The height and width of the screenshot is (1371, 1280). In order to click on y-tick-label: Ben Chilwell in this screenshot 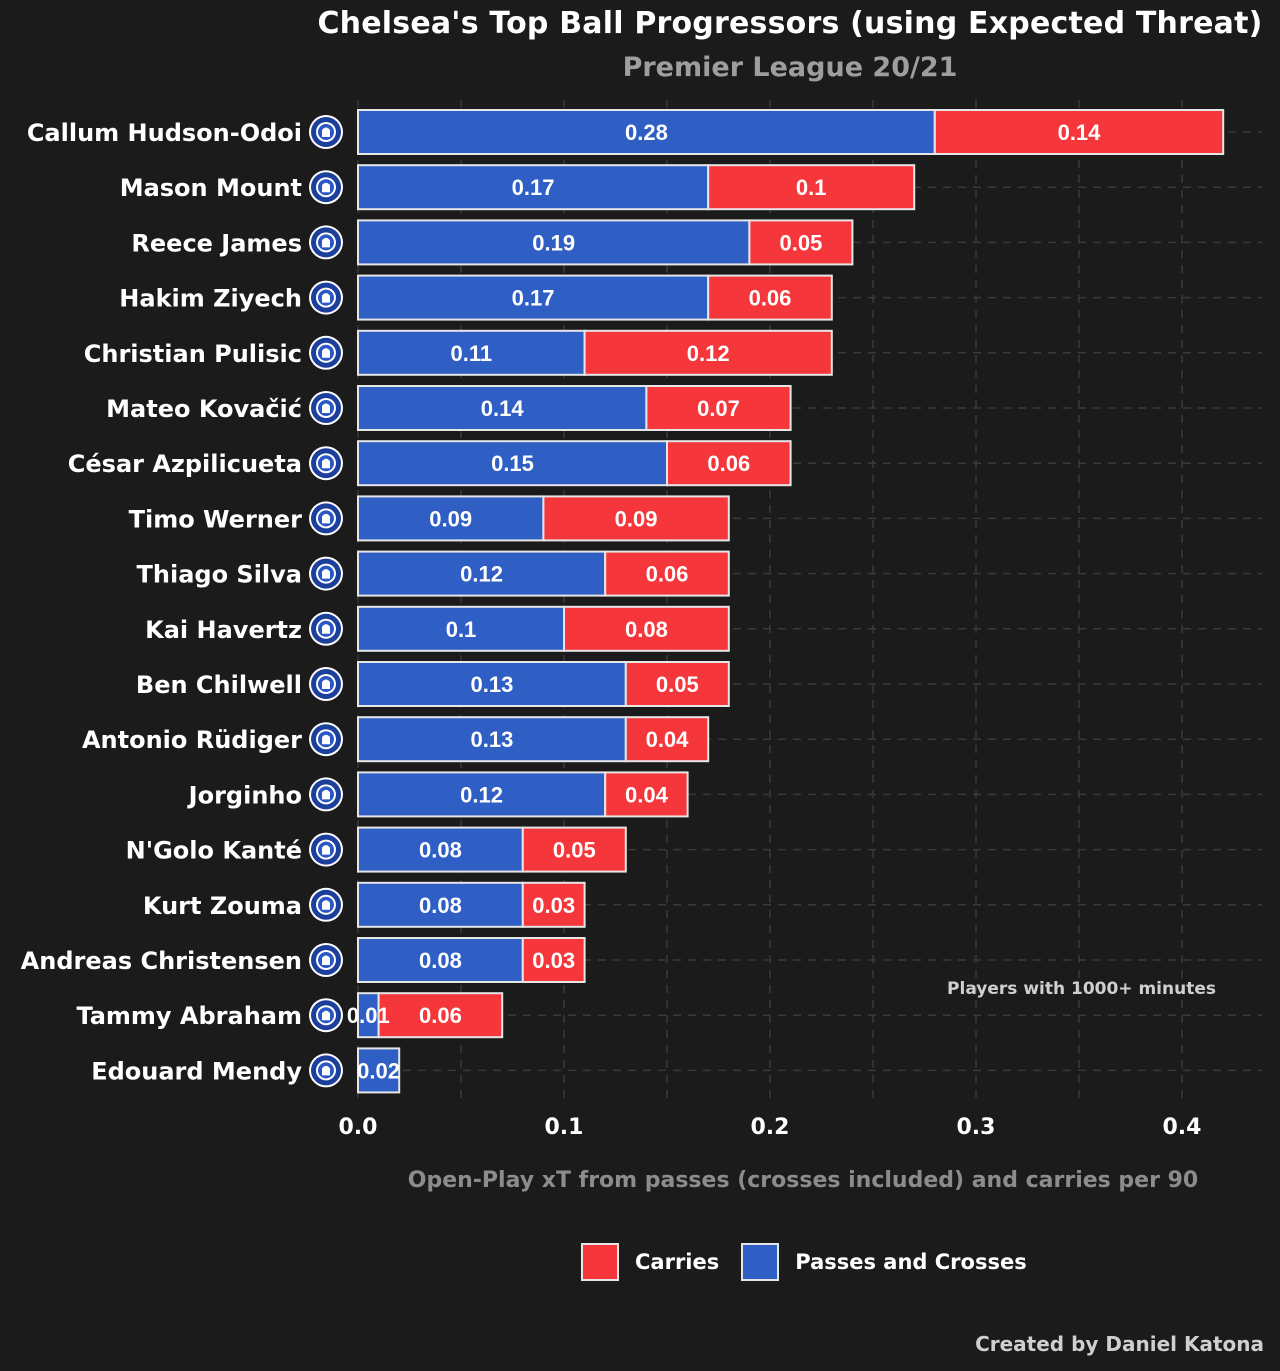, I will do `click(219, 685)`.